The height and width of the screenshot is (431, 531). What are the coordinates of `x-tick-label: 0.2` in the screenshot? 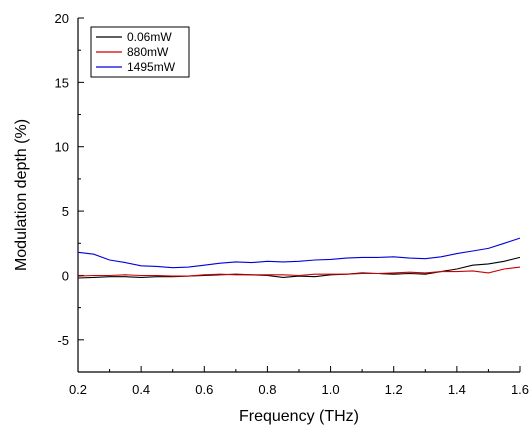 It's located at (78, 389).